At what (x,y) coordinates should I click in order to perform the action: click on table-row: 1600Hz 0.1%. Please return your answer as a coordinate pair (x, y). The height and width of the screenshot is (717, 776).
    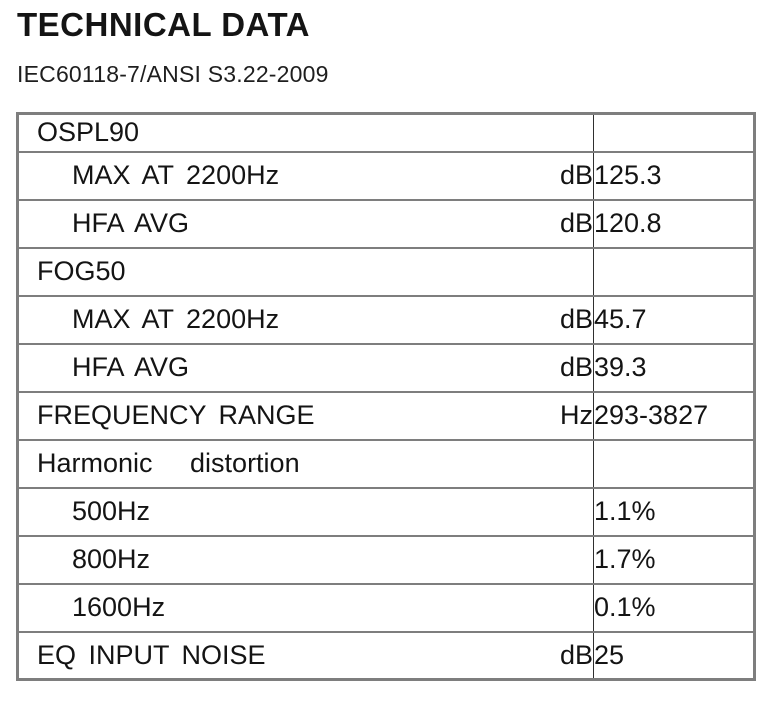
    Looking at the image, I should click on (386, 607).